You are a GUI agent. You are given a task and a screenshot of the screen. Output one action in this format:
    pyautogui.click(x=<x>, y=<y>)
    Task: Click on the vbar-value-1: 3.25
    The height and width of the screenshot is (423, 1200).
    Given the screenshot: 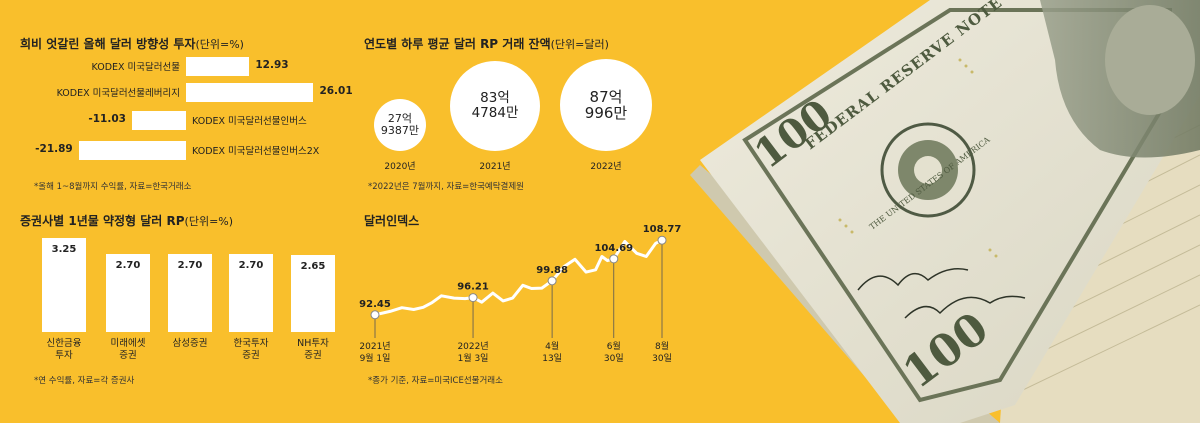 What is the action you would take?
    pyautogui.click(x=64, y=249)
    